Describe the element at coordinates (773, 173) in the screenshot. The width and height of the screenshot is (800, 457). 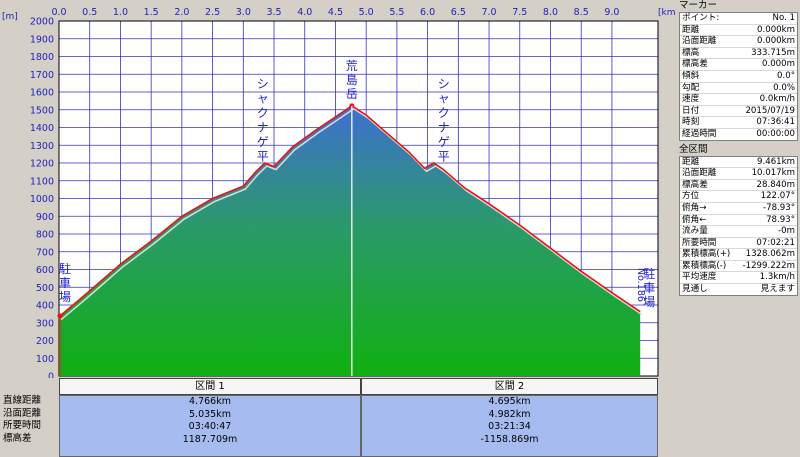
I see `all-segment-value: 10.017km` at that location.